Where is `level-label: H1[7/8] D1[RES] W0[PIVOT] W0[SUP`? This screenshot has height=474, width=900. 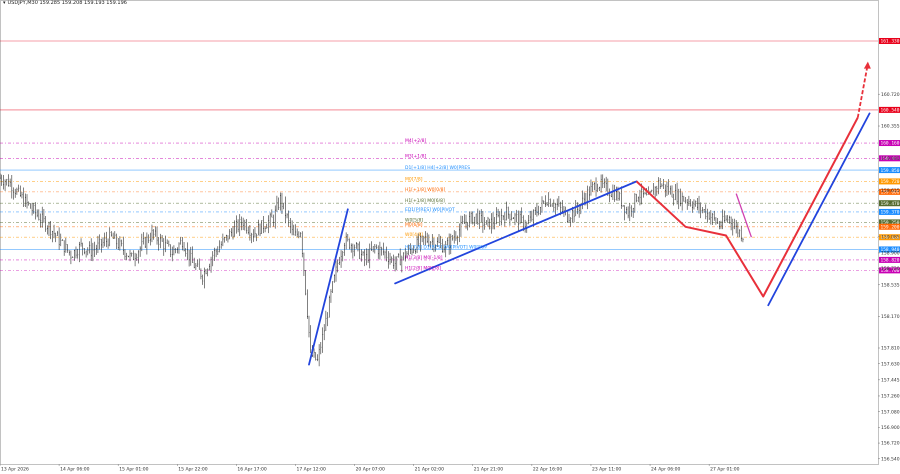 level-label: H1[7/8] D1[RES] W0[PIVOT] W0[SUP is located at coordinates (446, 247).